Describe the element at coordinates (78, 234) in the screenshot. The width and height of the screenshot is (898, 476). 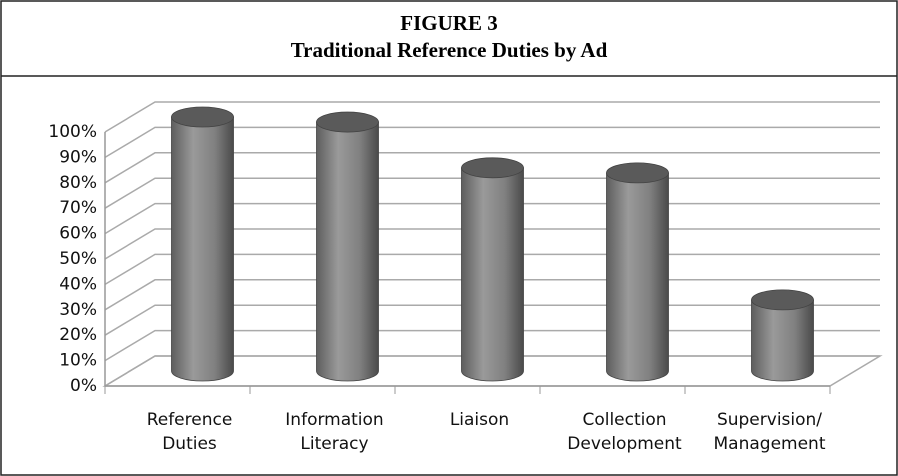
I see `y-tick-label: 60%` at that location.